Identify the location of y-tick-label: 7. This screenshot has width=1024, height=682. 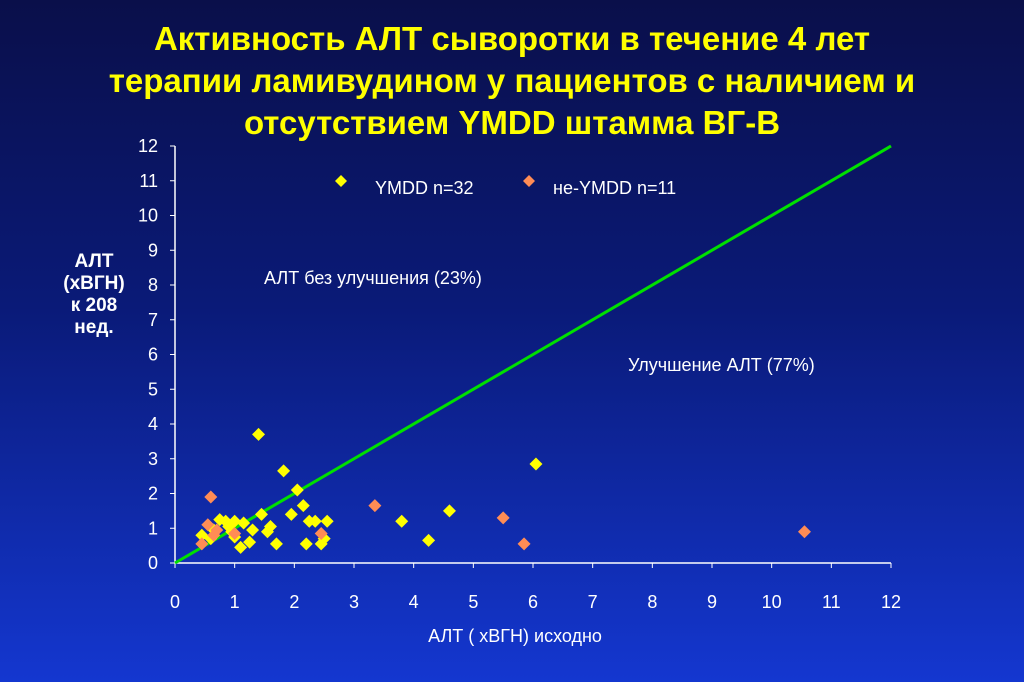
(153, 320).